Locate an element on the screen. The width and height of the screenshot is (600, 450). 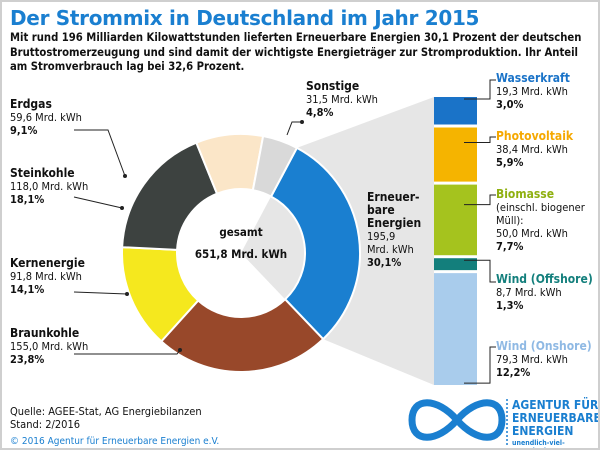
center-label: gesamt is located at coordinates (241, 232).